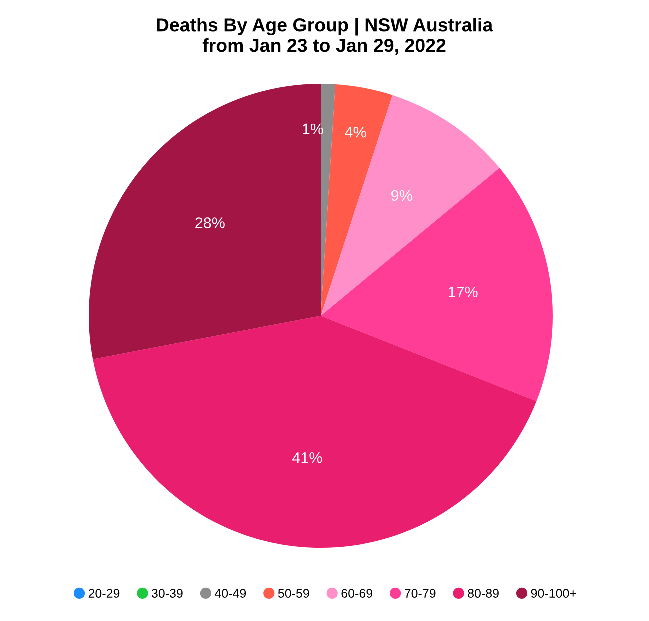 The width and height of the screenshot is (649, 621). What do you see at coordinates (420, 593) in the screenshot?
I see `legend-label: 70-79` at bounding box center [420, 593].